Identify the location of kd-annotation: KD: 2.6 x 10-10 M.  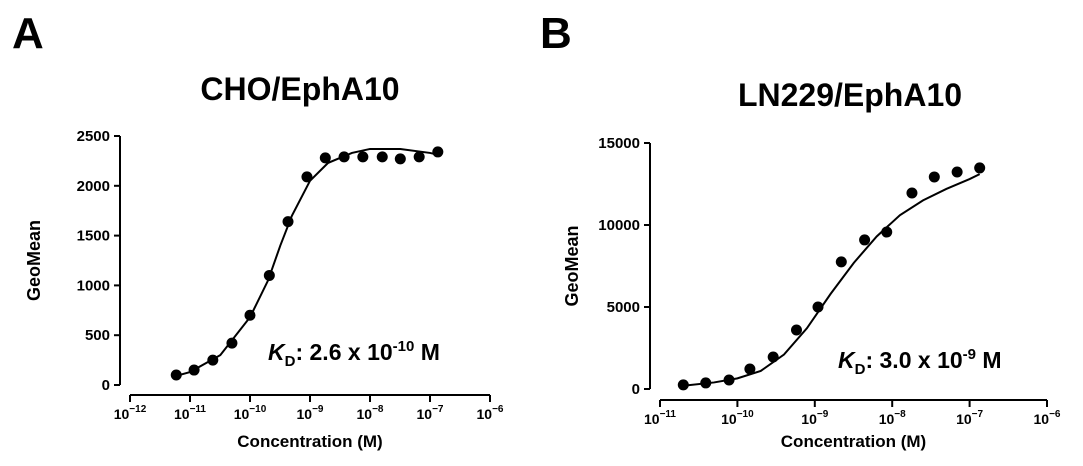
(354, 354).